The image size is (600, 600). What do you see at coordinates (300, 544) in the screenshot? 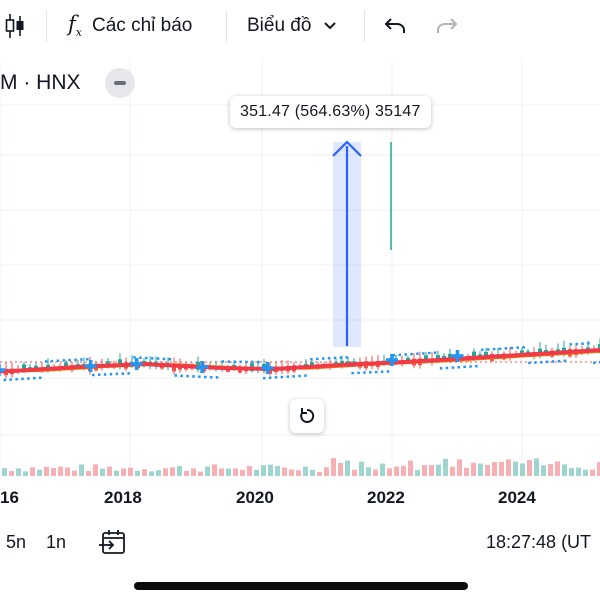
I see `bottom-bar: 5n 1n 18:27:48 (UT` at bounding box center [300, 544].